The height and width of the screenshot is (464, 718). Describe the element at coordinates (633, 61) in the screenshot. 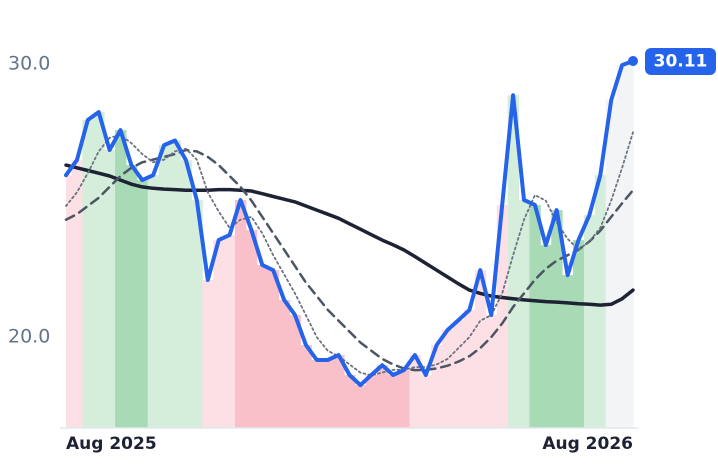

I see `last-point` at that location.